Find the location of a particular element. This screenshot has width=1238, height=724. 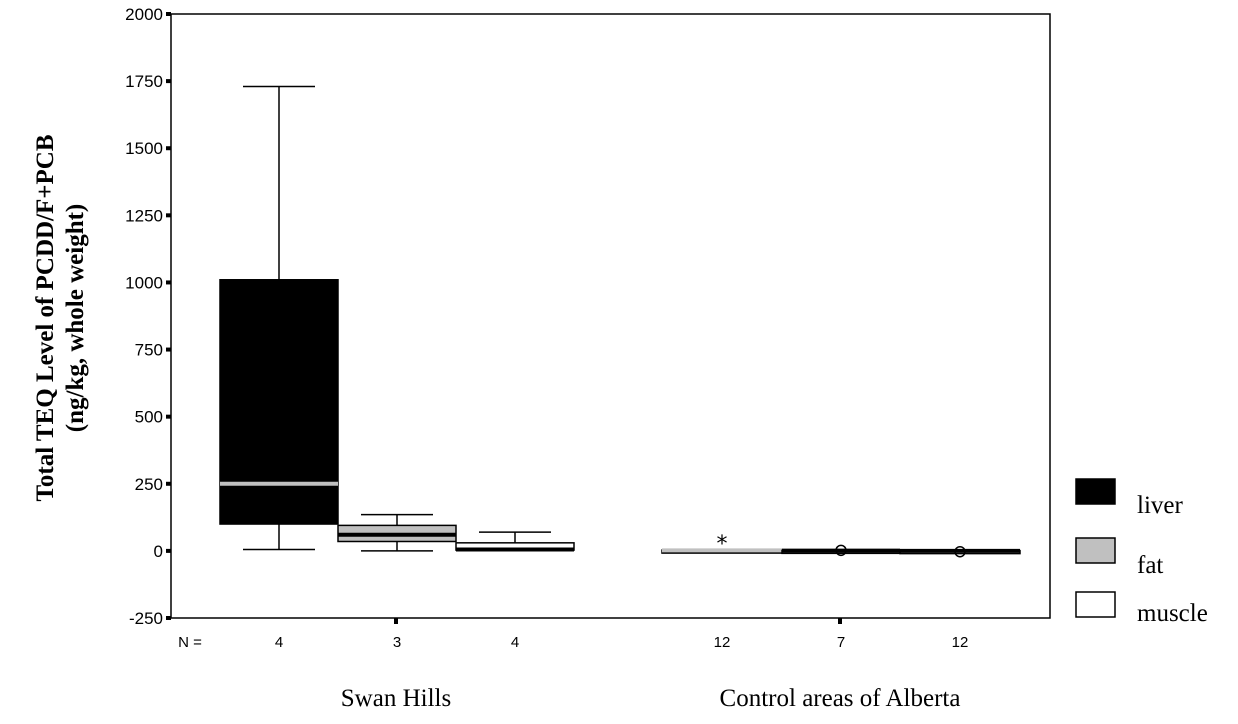

y-tick-label: 1500 is located at coordinates (144, 148).